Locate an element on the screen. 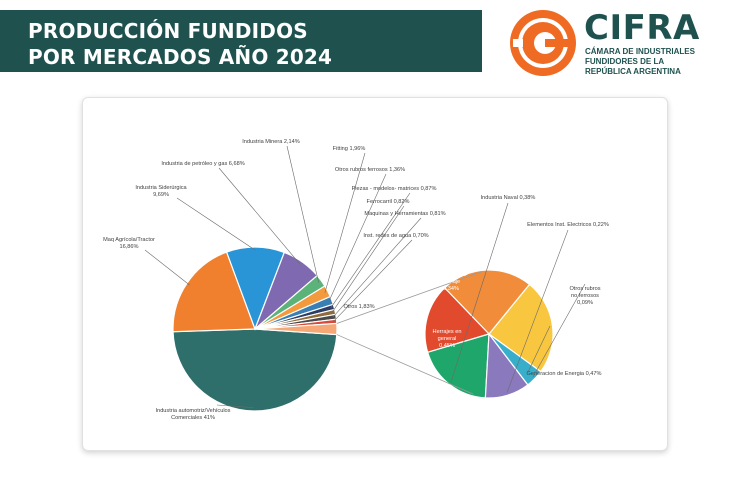 Image resolution: width=730 pixels, height=478 pixels. label-secondary-industria-naval-0-38: Industria Naval 0,38% is located at coordinates (508, 198).